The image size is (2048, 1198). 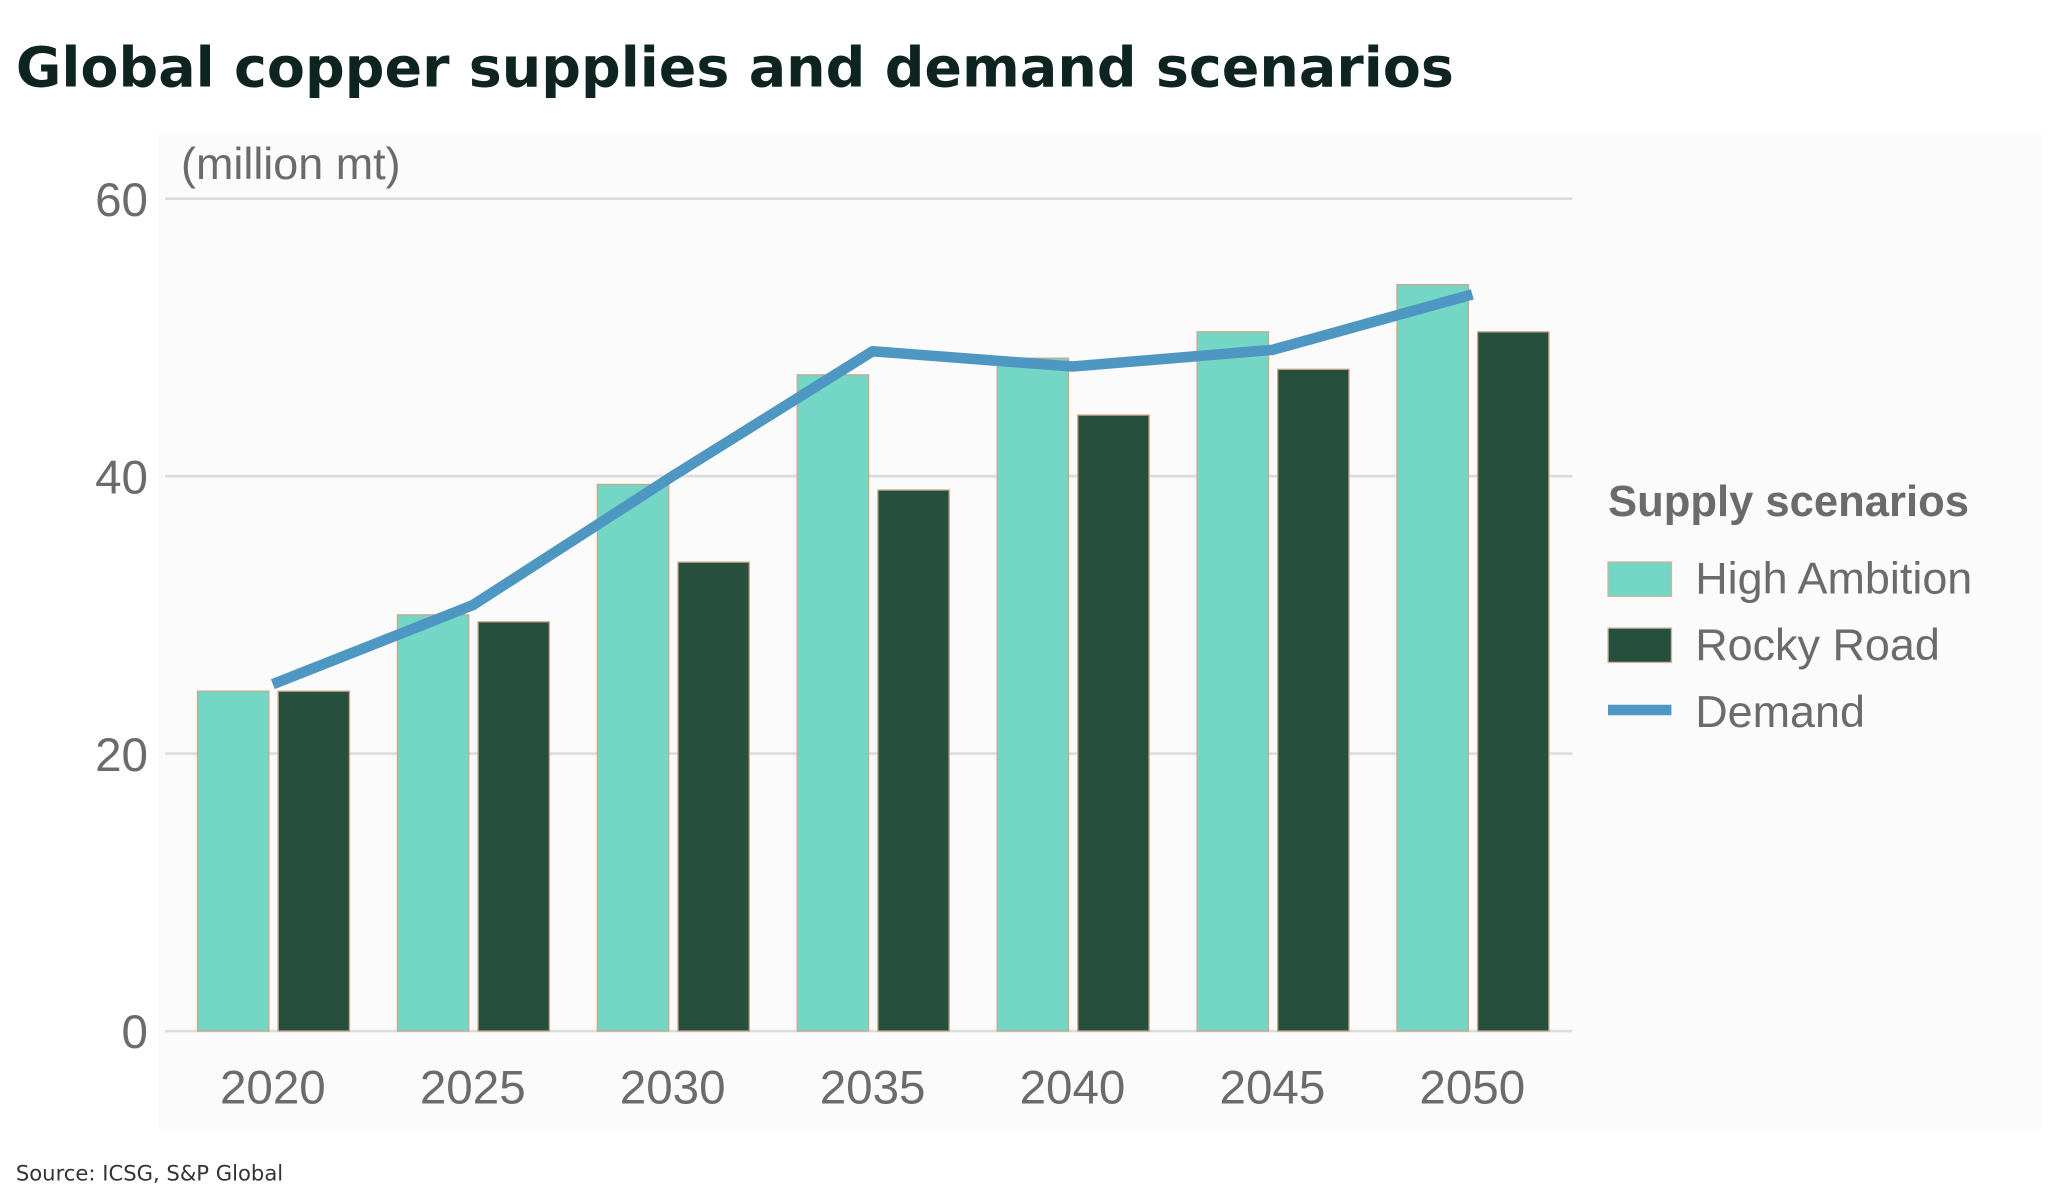 What do you see at coordinates (1780, 711) in the screenshot?
I see `legend-label-demand: Demand` at bounding box center [1780, 711].